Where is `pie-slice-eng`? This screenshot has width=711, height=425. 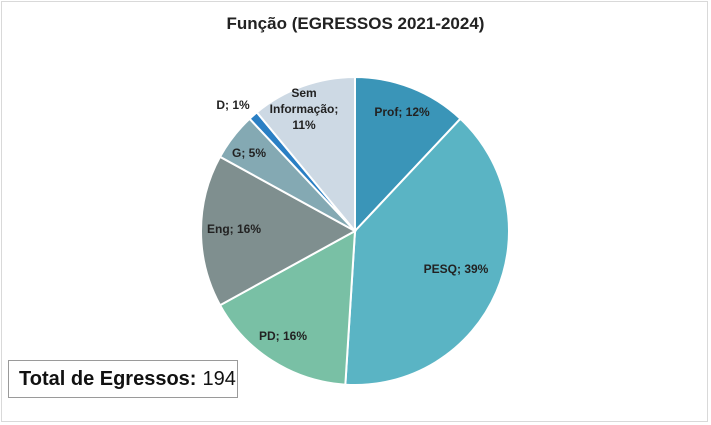
pie-slice-eng is located at coordinates (279, 231).